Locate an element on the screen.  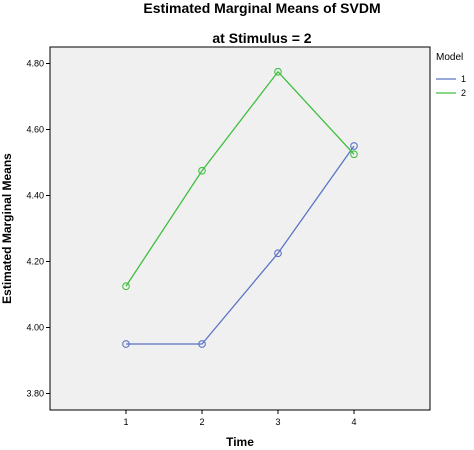
x-axis-title: Time is located at coordinates (240, 442).